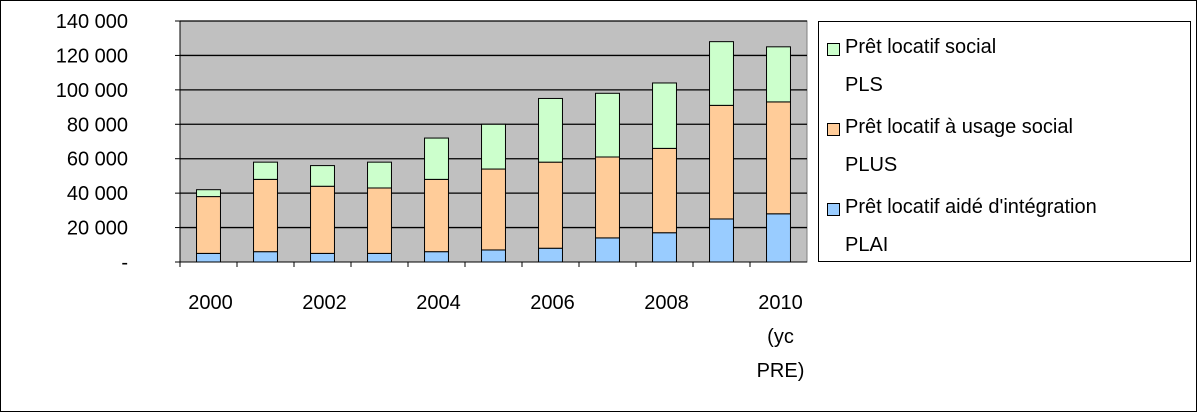  I want to click on x-tick-label: 2010, so click(780, 303).